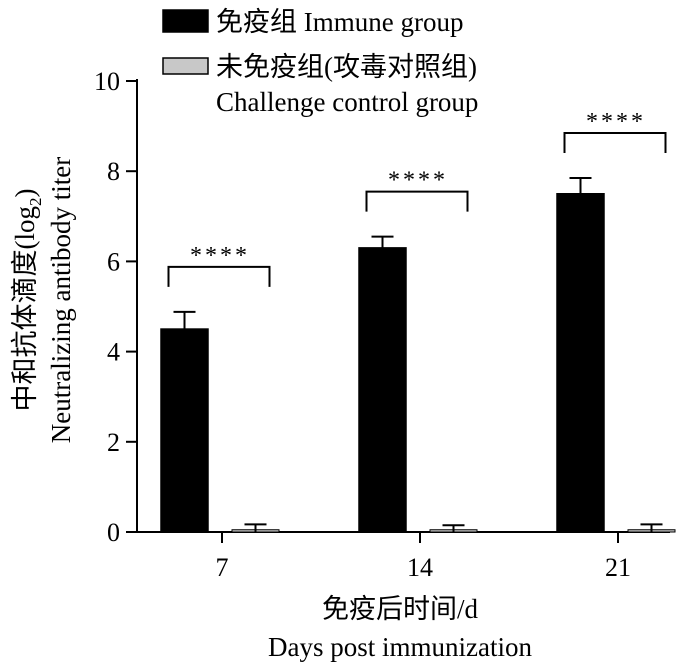  I want to click on significance-label-day14: ****, so click(418, 181).